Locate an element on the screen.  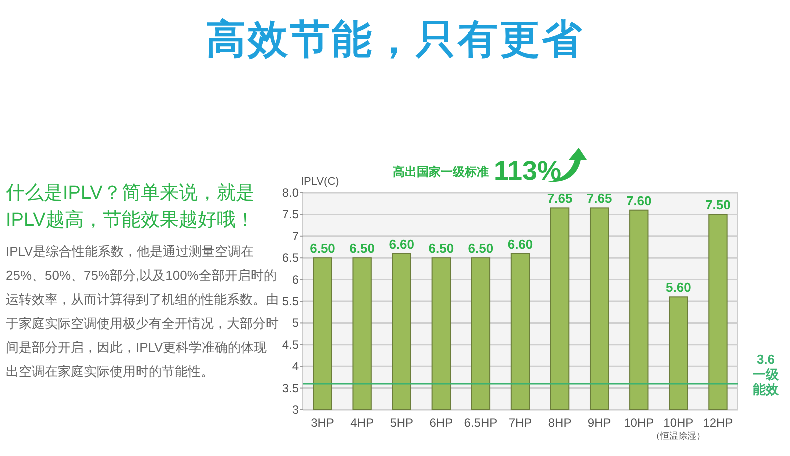
data-label: 7.50 is located at coordinates (718, 205).